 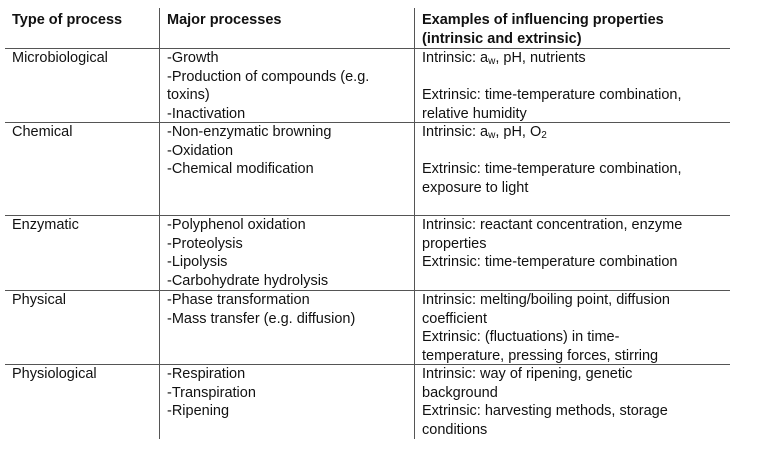 What do you see at coordinates (455, 429) in the screenshot?
I see `cell-text: conditions` at bounding box center [455, 429].